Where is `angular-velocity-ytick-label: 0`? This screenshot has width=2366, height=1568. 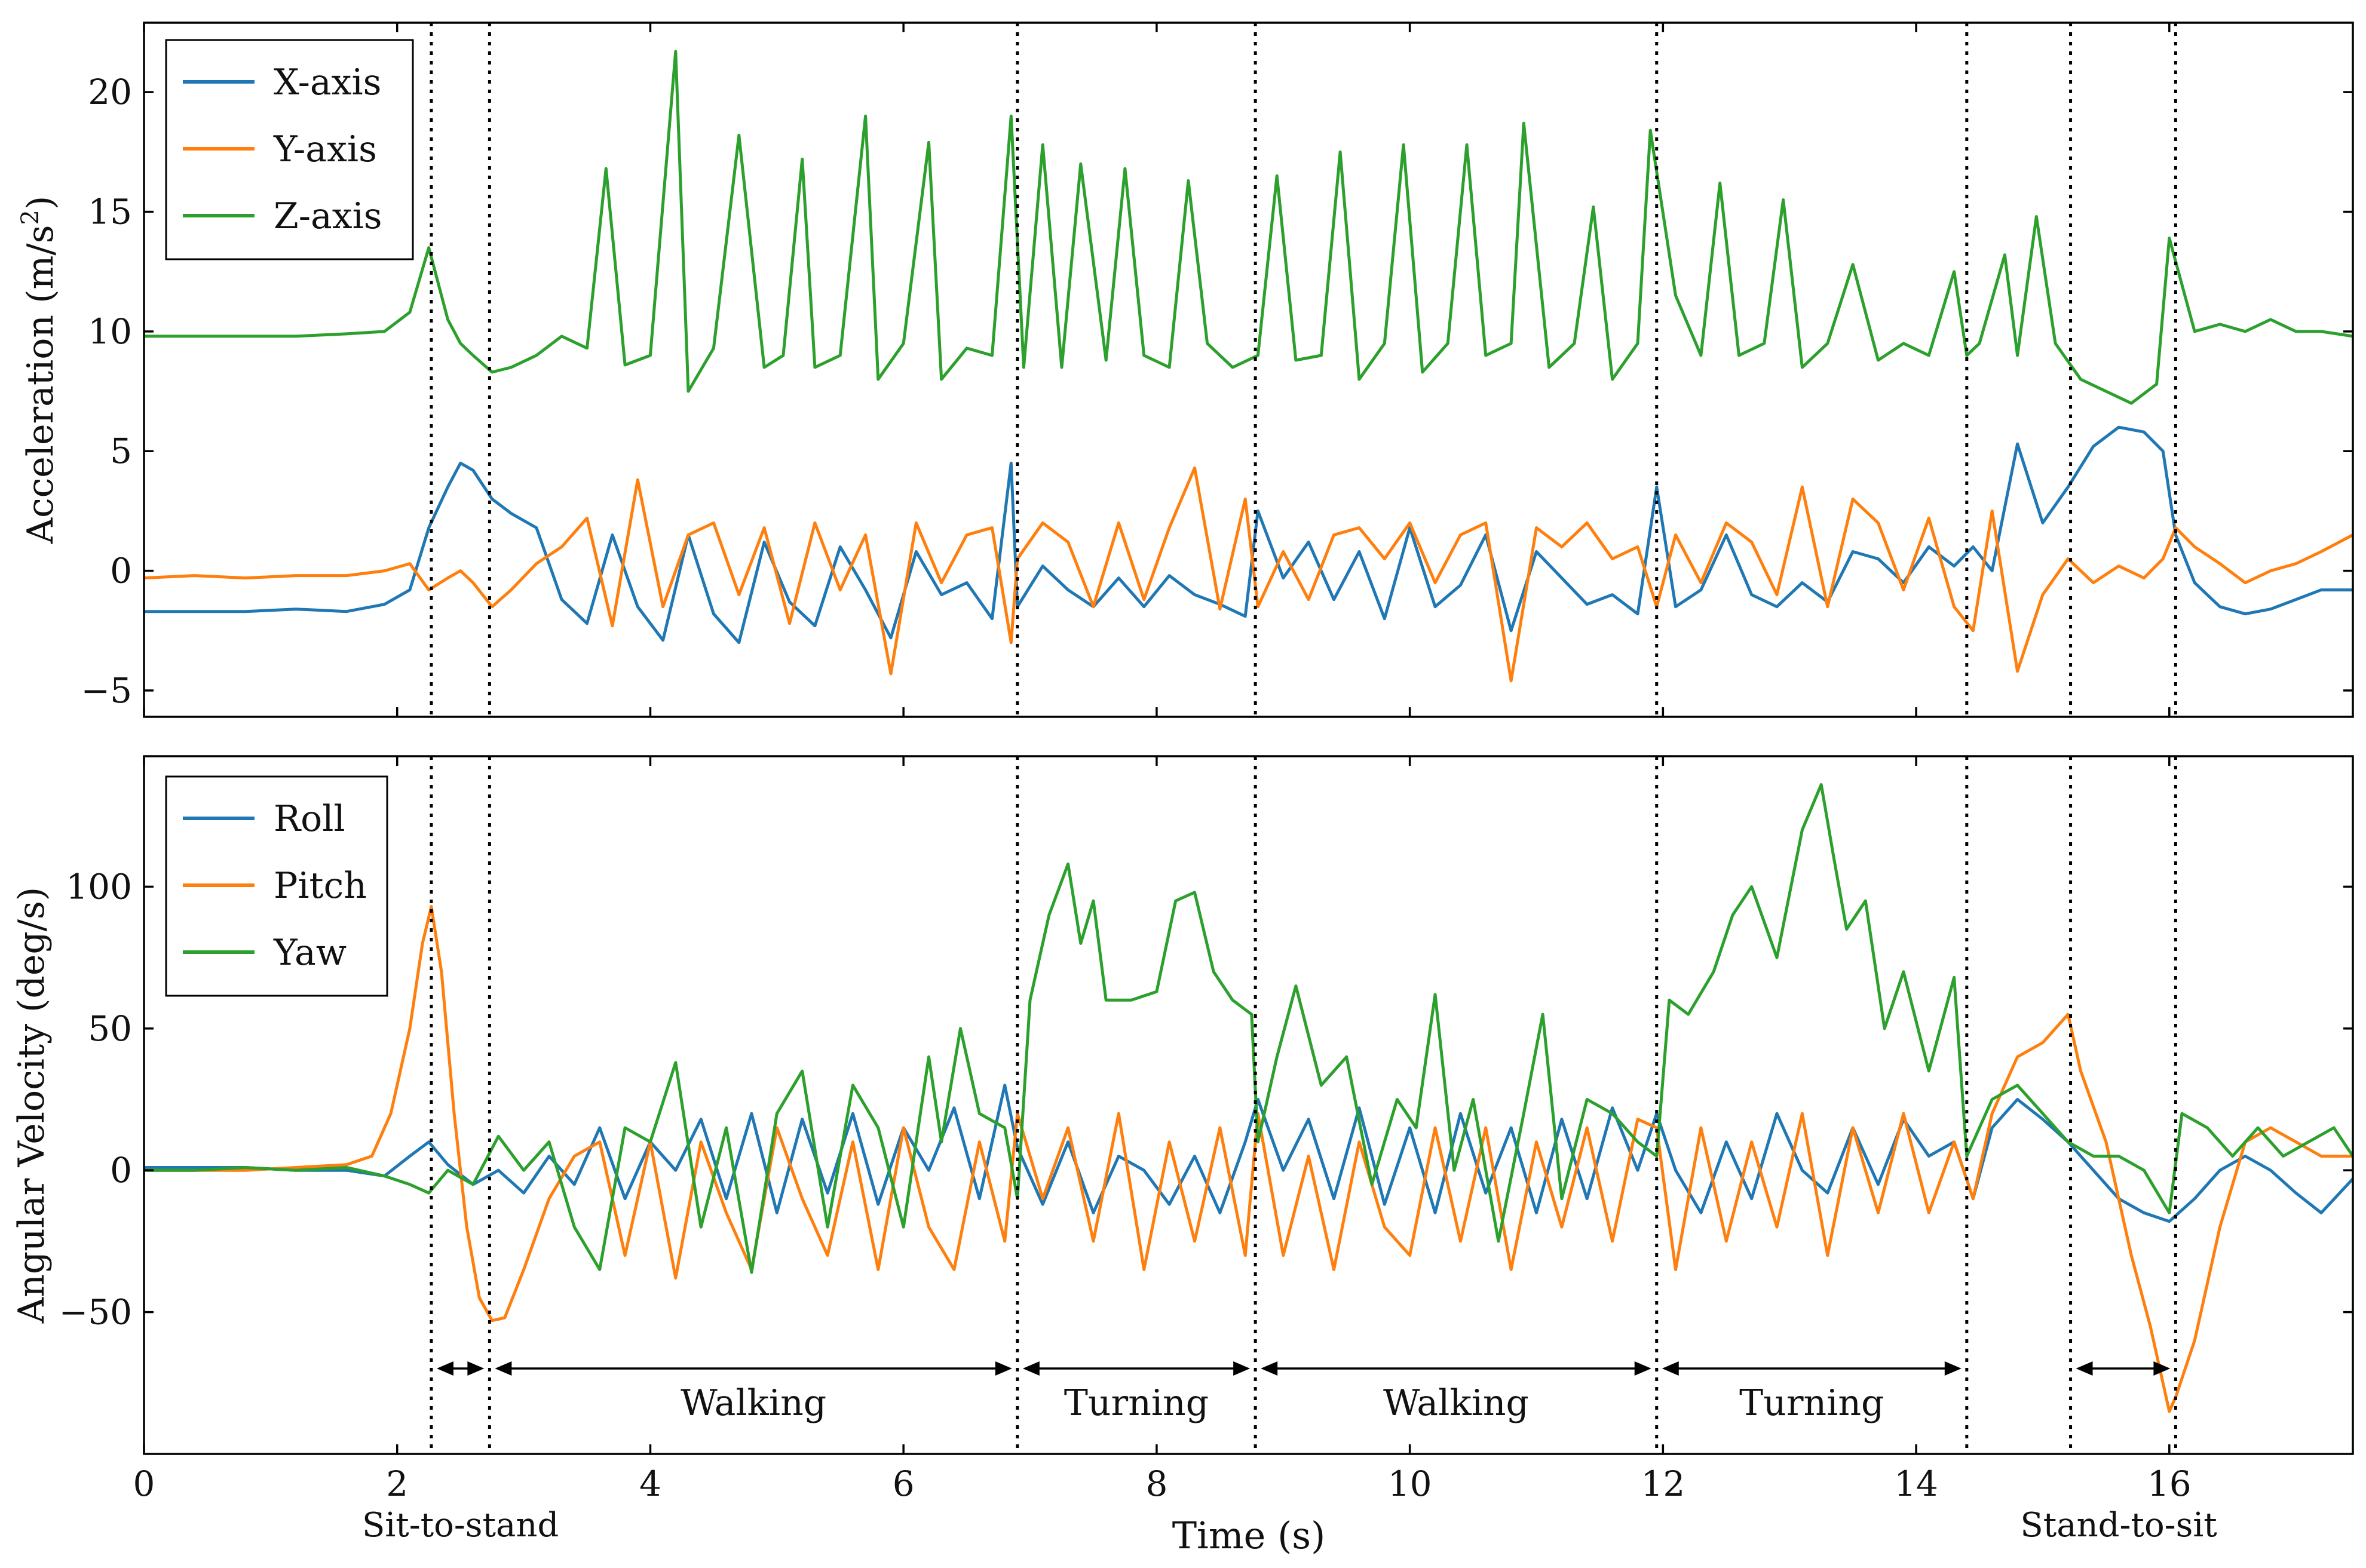
angular-velocity-ytick-label: 0 is located at coordinates (121, 1170).